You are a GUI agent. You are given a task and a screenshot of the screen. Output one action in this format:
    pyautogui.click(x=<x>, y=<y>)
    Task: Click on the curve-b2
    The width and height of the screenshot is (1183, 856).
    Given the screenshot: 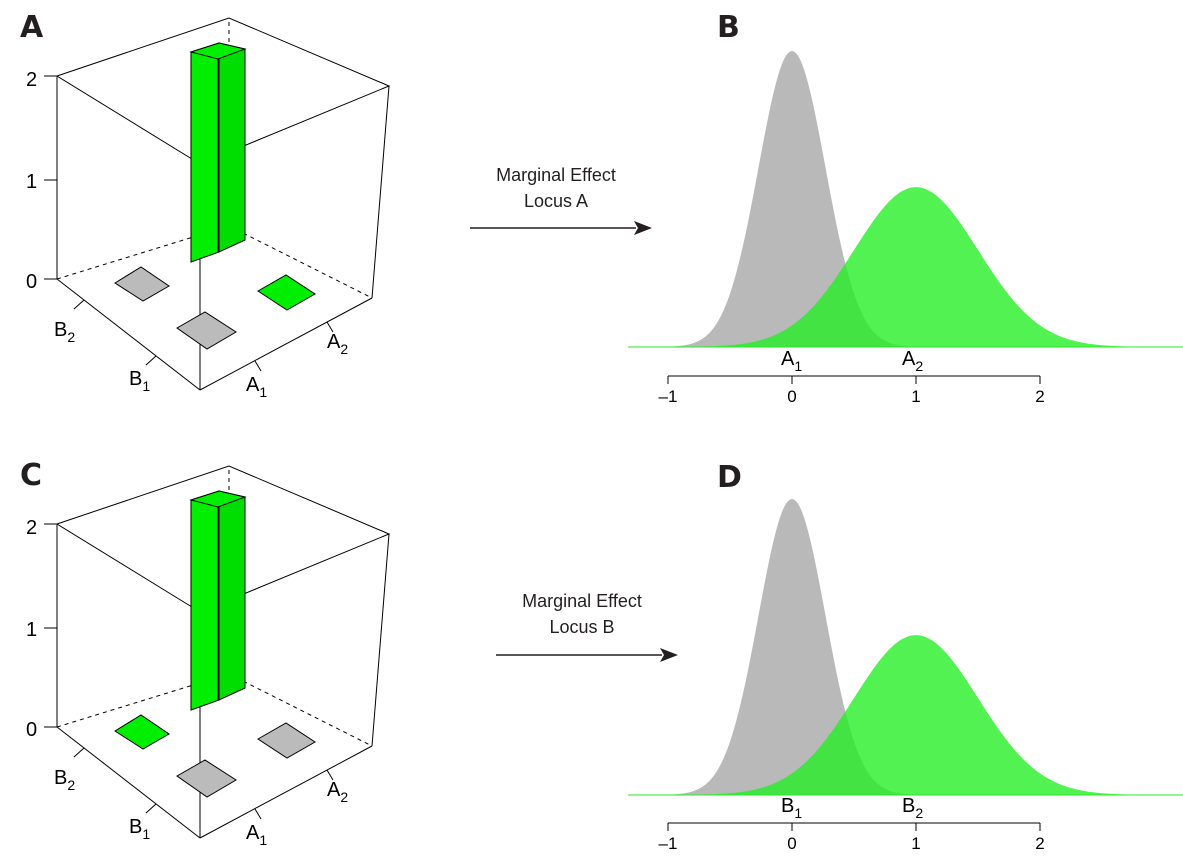 What is the action you would take?
    pyautogui.click(x=905, y=715)
    